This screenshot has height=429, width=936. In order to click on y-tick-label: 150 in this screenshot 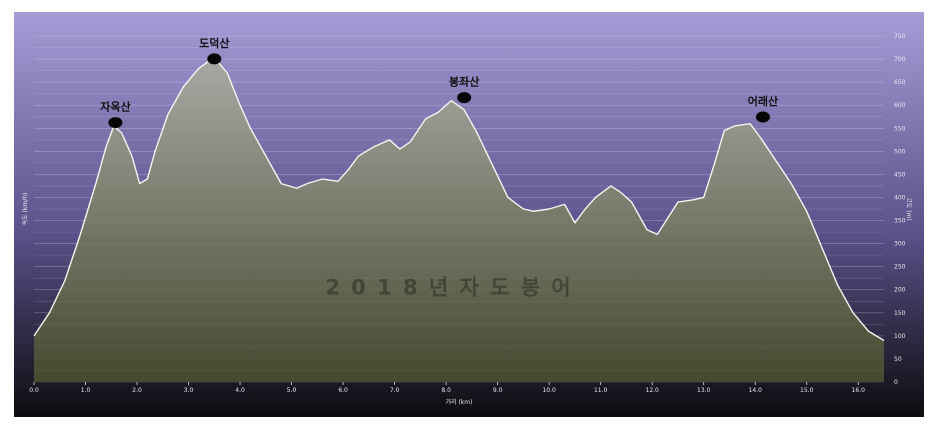, I will do `click(900, 313)`.